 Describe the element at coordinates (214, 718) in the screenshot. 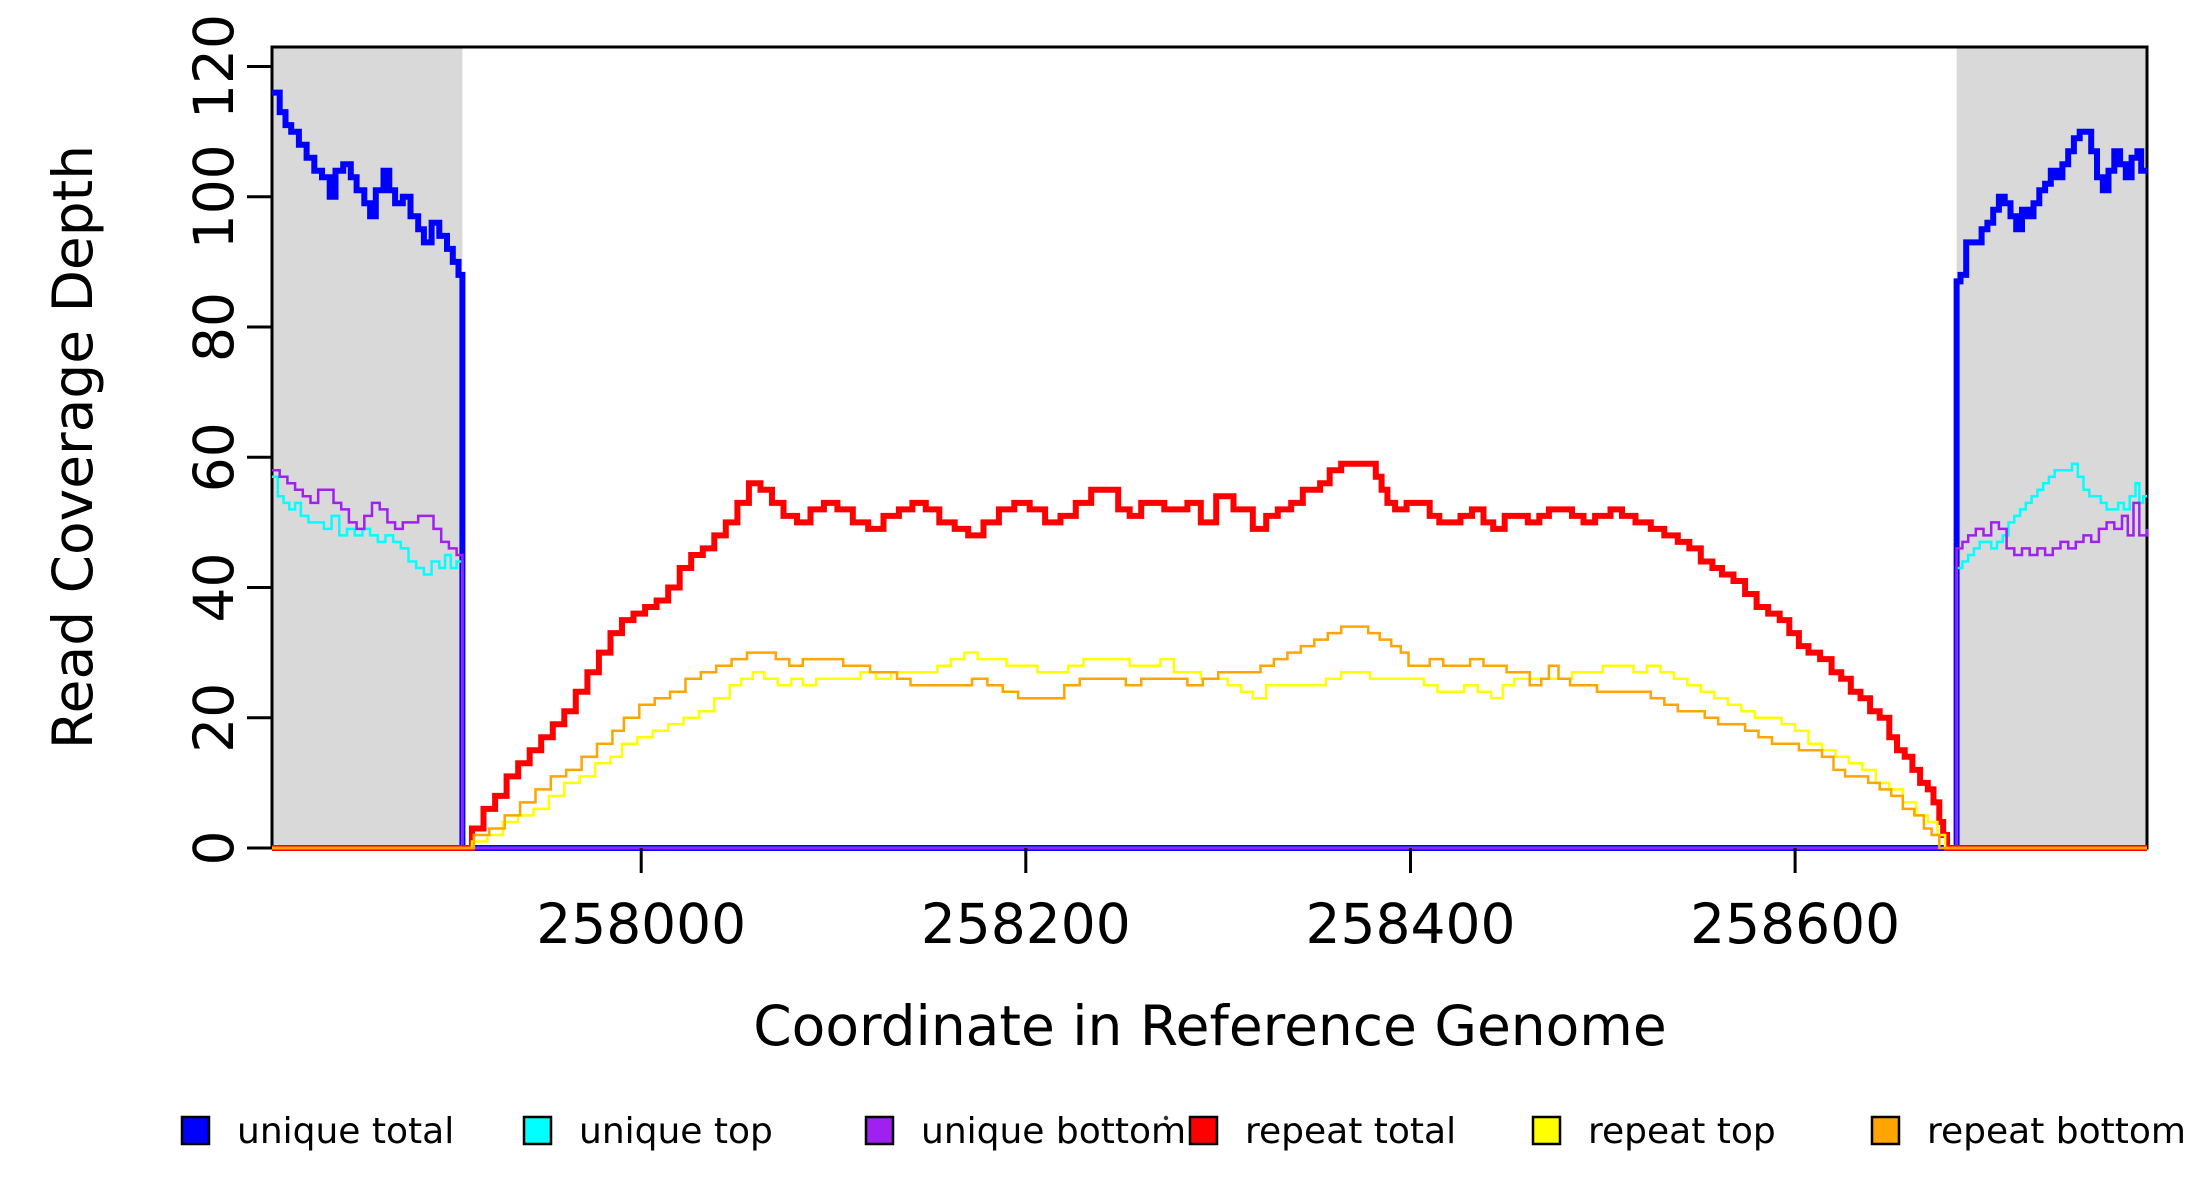

I see `y-tick-label: 20` at that location.